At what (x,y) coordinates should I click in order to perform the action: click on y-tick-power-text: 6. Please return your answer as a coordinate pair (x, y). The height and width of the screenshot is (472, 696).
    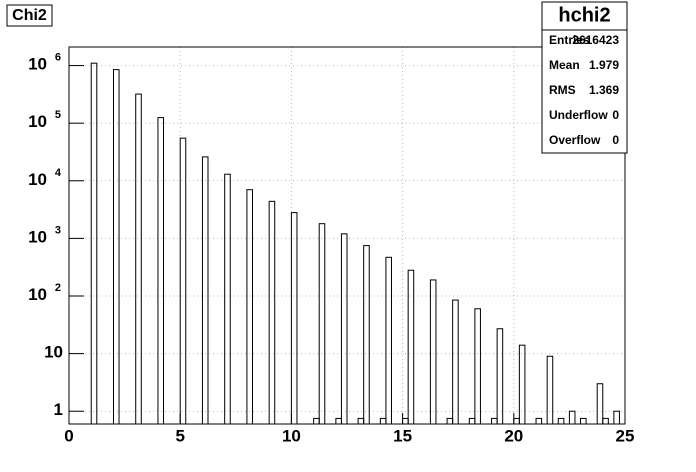
    Looking at the image, I should click on (58, 57).